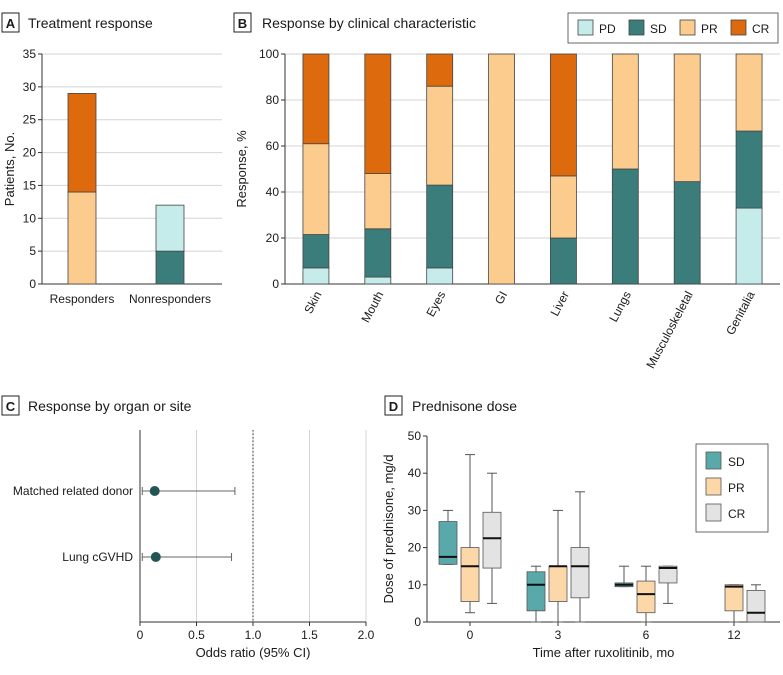 Image resolution: width=783 pixels, height=675 pixels. I want to click on panel-c-letter-box, so click(10, 405).